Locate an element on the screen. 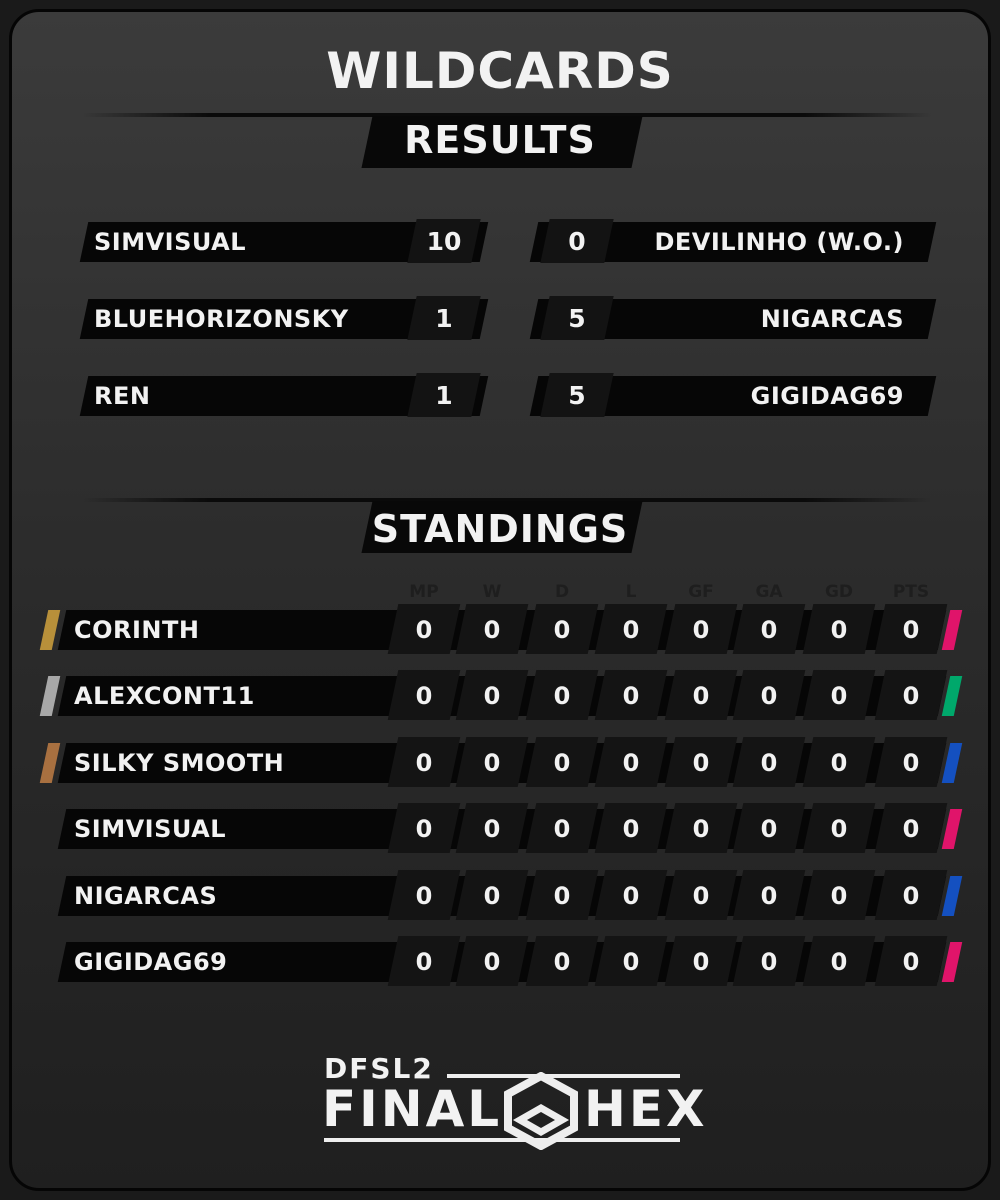 This screenshot has width=1000, height=1200. team-name: ALEXCONT11 is located at coordinates (164, 696).